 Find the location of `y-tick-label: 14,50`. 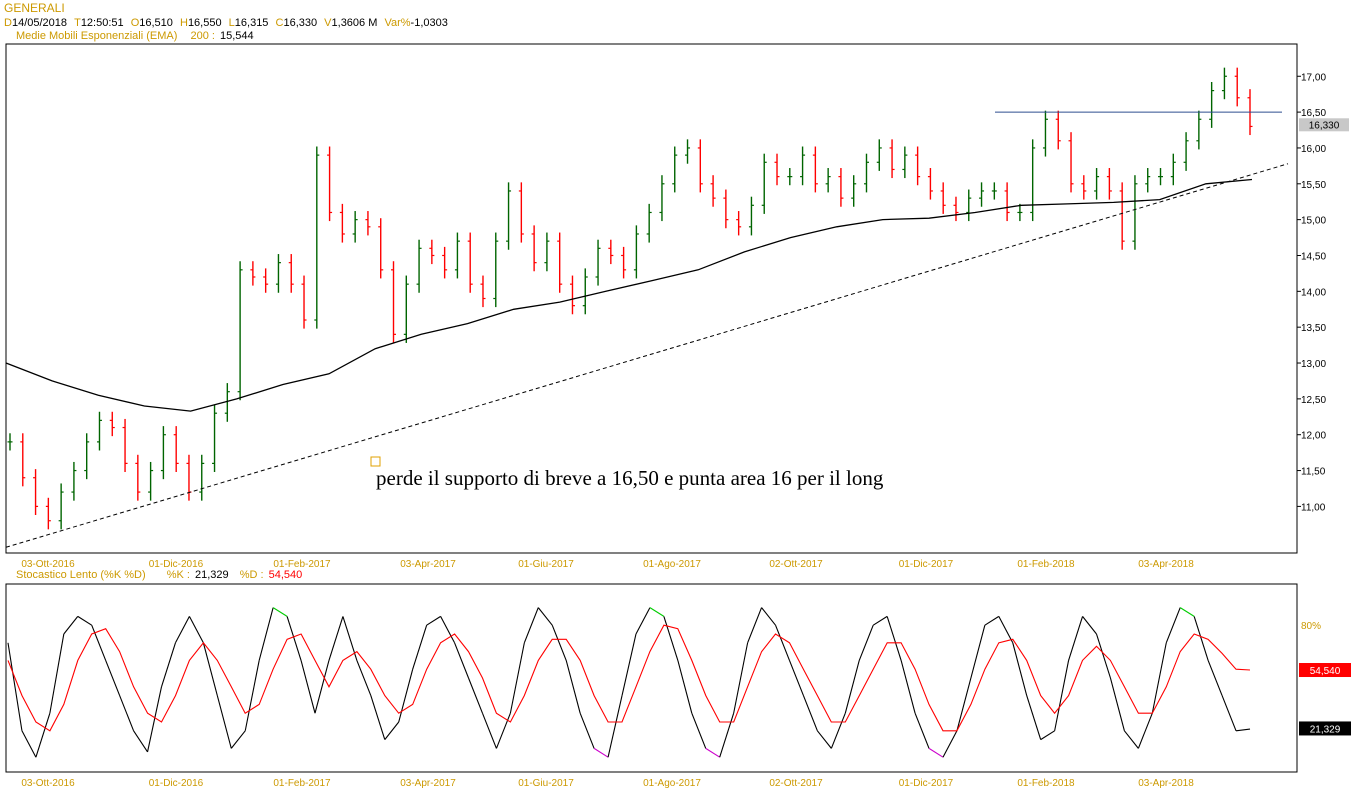

y-tick-label: 14,50 is located at coordinates (1313, 256).